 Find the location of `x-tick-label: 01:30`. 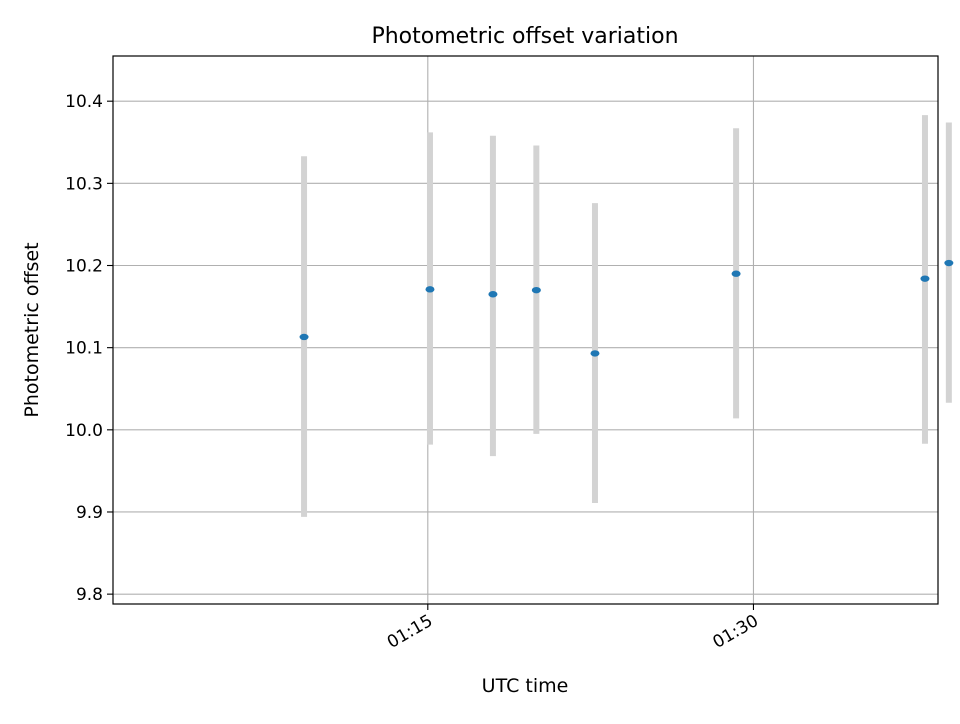

x-tick-label: 01:30 is located at coordinates (736, 632).